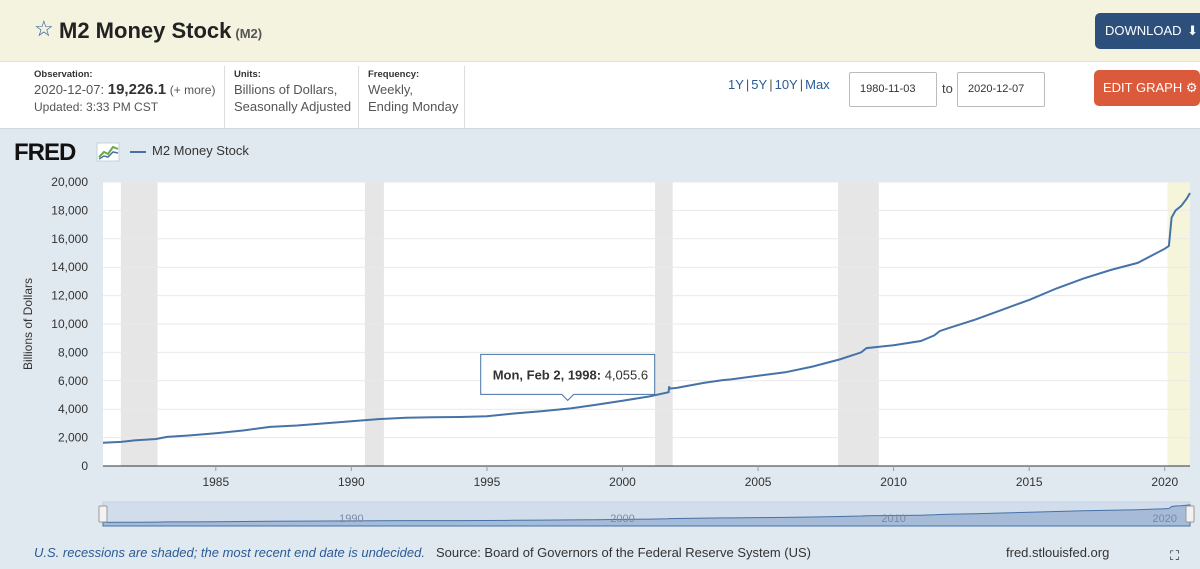 The width and height of the screenshot is (1200, 569). I want to click on y-tick-label: 4,000, so click(73, 409).